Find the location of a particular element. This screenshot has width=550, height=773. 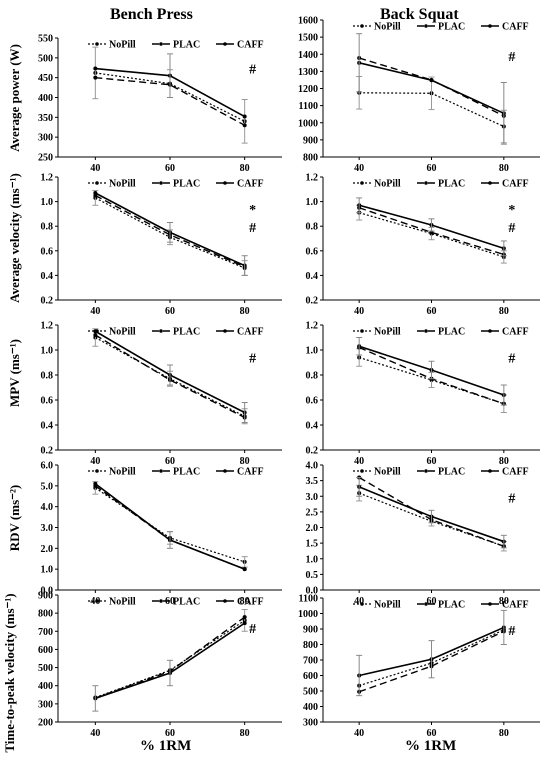

squat-rdv-ytick-label-7: 3.5 is located at coordinates (312, 481).